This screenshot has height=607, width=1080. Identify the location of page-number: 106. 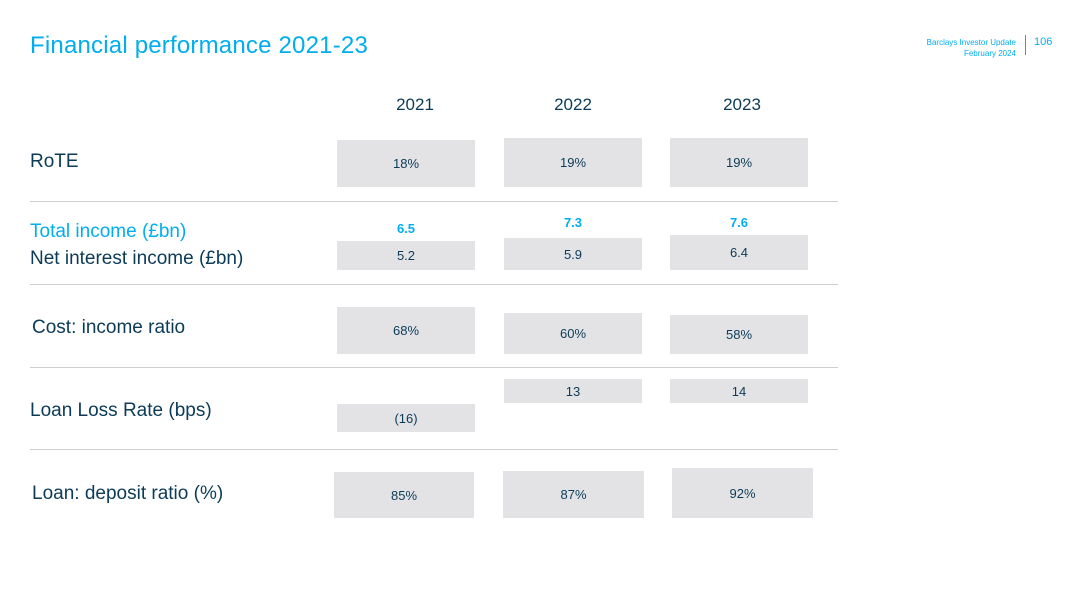
(1043, 42).